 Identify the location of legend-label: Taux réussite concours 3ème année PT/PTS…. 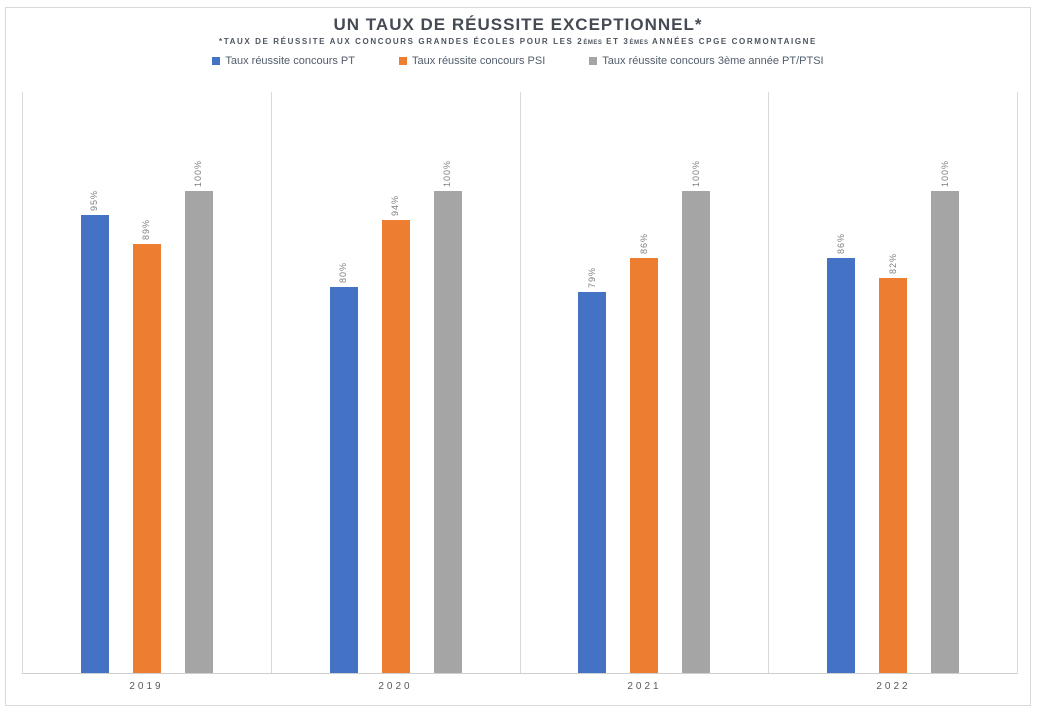
(713, 61).